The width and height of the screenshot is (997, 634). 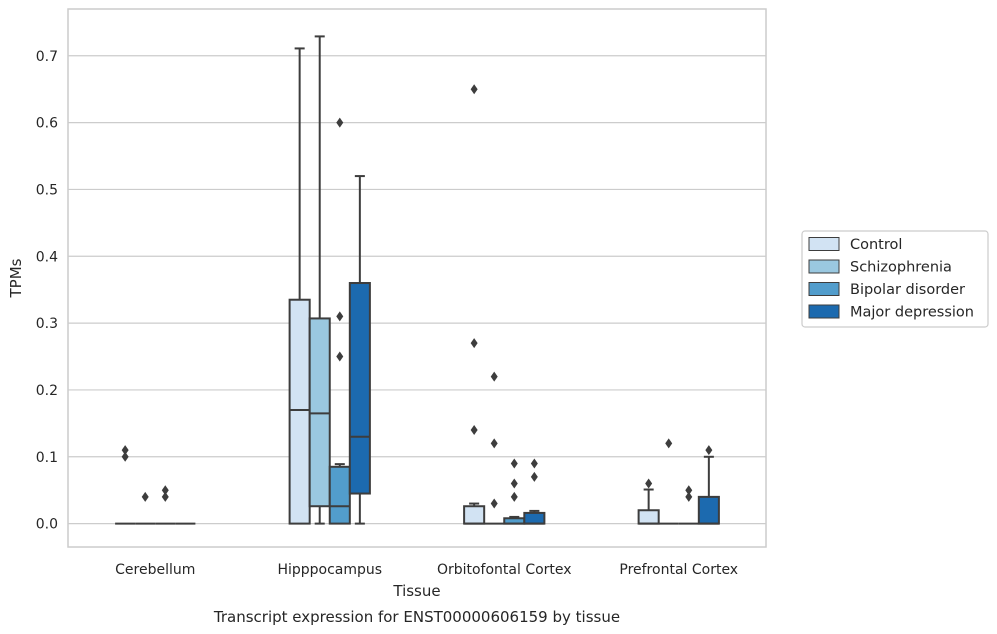 I want to click on y-tick-label: 0.6, so click(x=47, y=124).